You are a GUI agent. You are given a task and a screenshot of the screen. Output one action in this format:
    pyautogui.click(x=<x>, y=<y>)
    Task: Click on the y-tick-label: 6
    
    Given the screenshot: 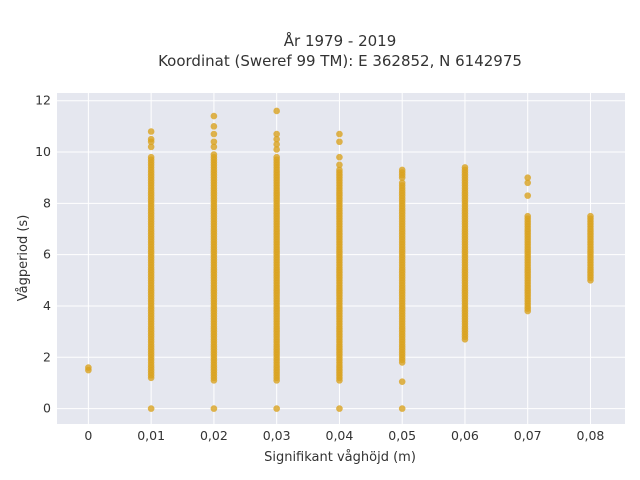 What is the action you would take?
    pyautogui.click(x=47, y=254)
    